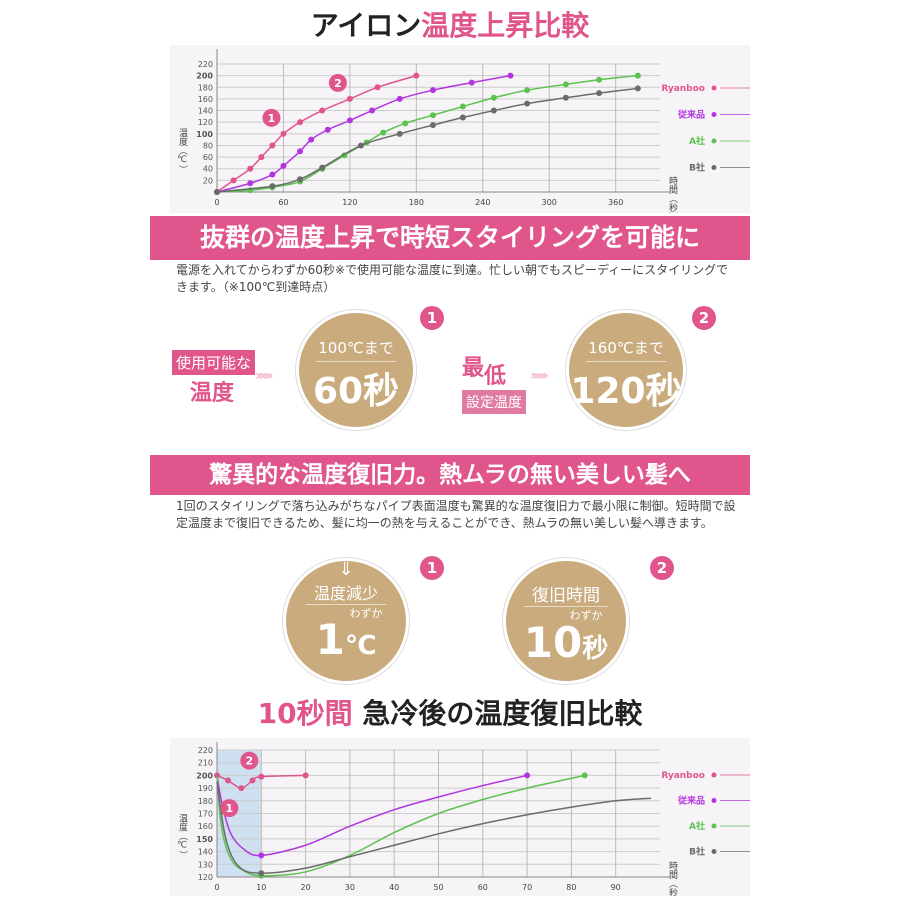 Image resolution: width=900 pixels, height=900 pixels. What do you see at coordinates (350, 887) in the screenshot?
I see `x-tick-label: 30` at bounding box center [350, 887].